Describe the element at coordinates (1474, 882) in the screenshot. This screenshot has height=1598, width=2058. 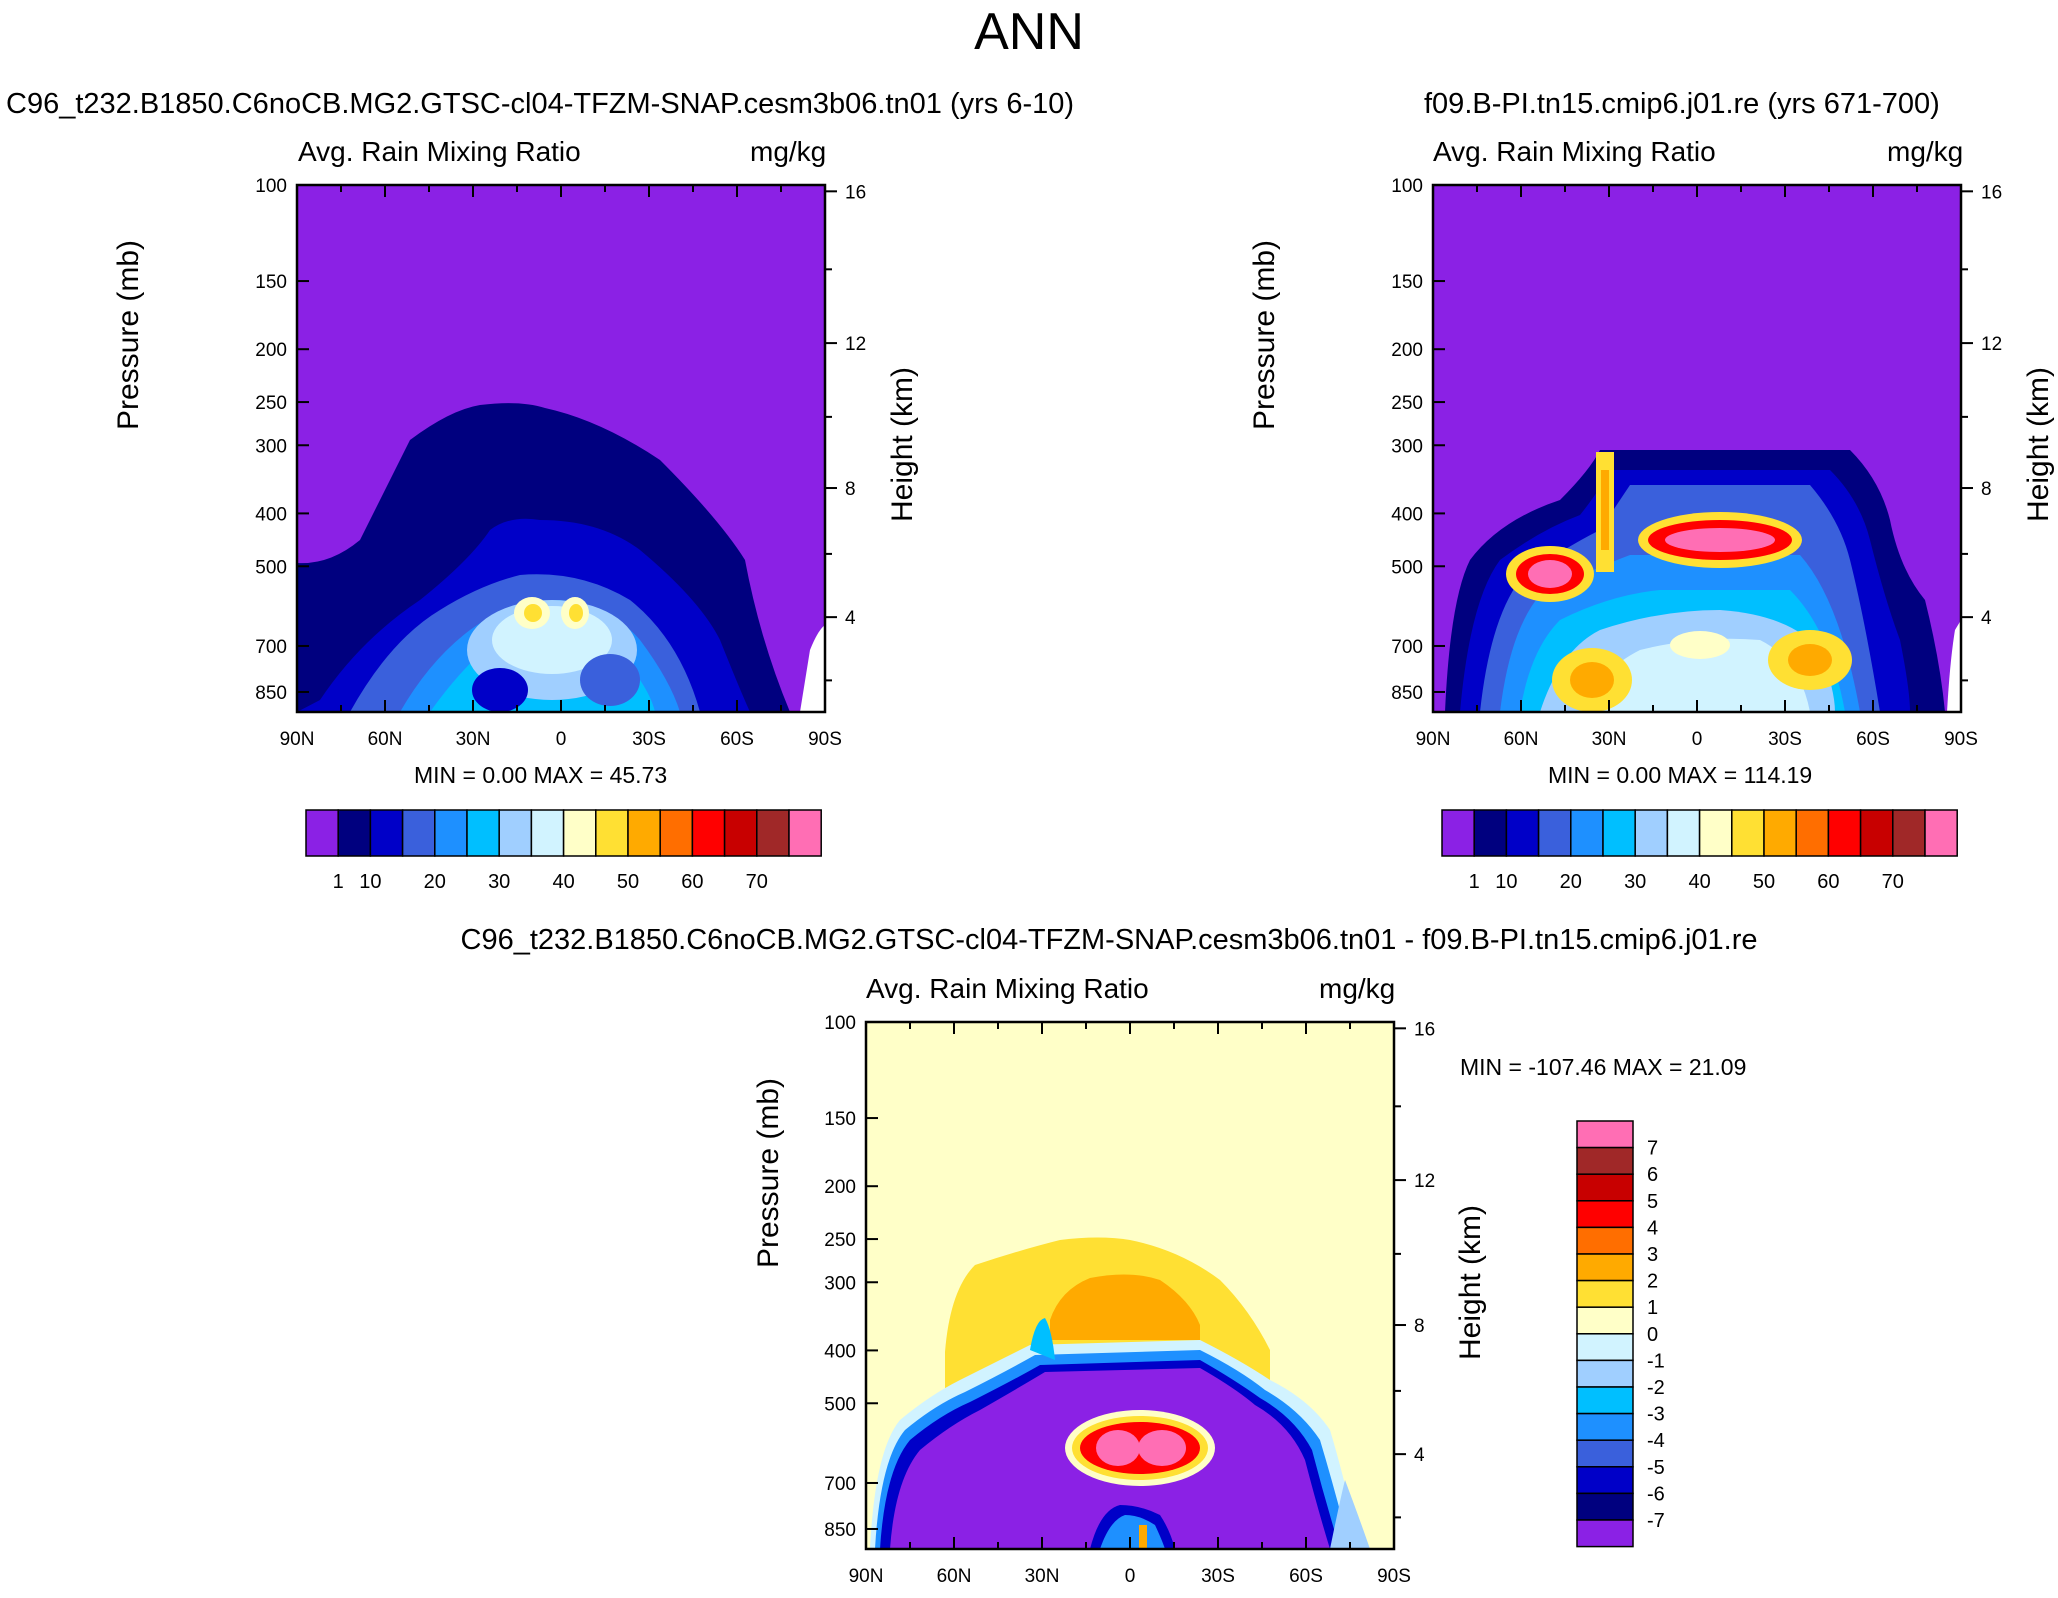
I see `panel2-colorbar-label: 1` at that location.